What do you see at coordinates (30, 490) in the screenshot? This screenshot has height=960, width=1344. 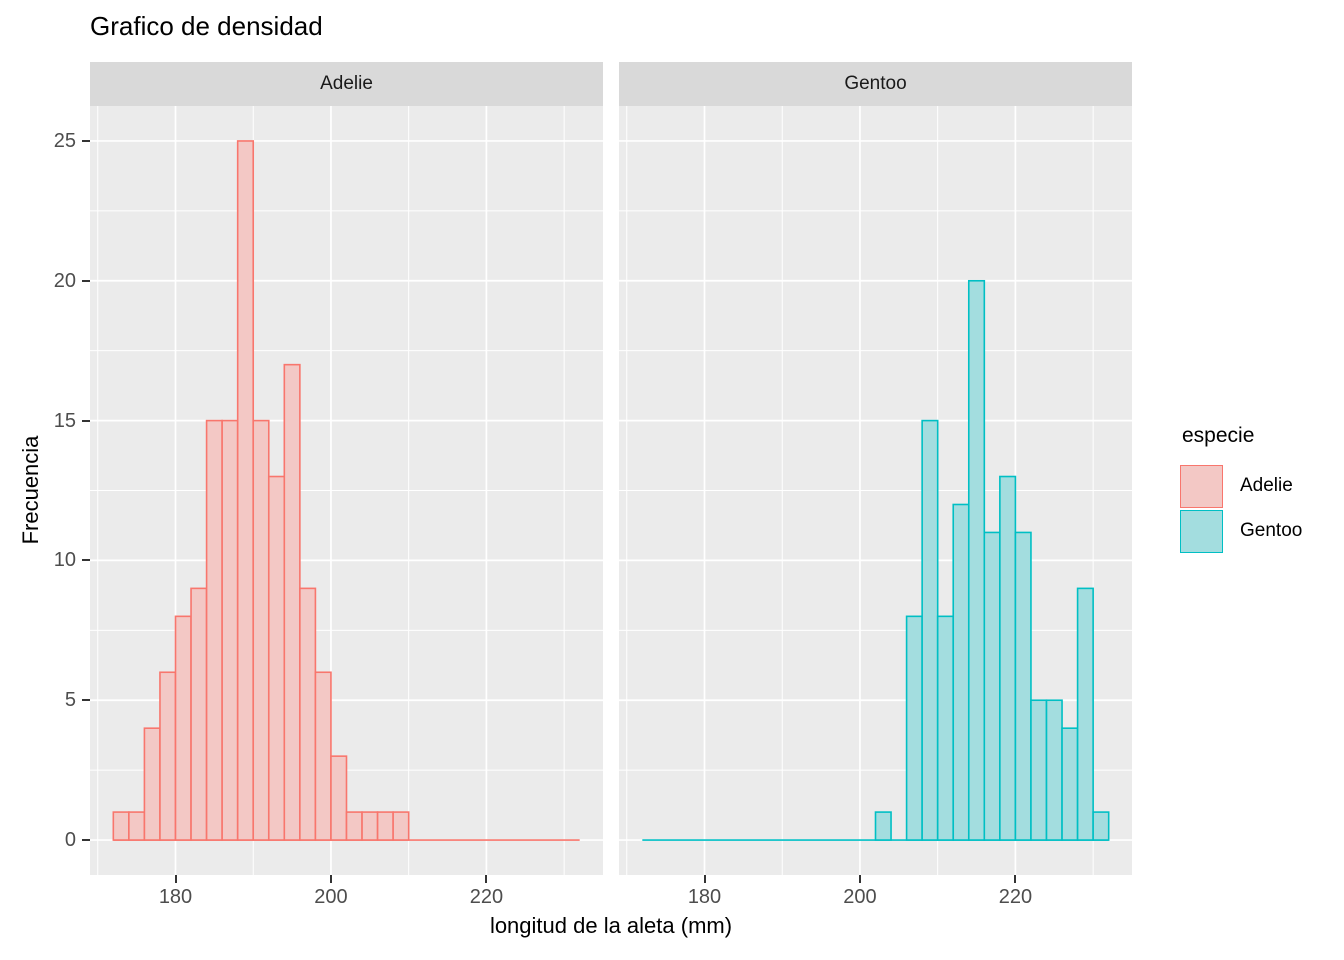 I see `y-axis-title: Frecuencia` at bounding box center [30, 490].